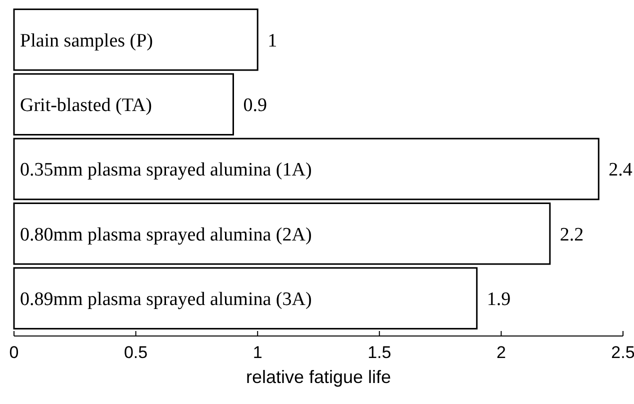 The image size is (634, 404). Describe the element at coordinates (166, 299) in the screenshot. I see `y-tick-label: 0.89mm plasma sprayed alumina (3A)` at that location.